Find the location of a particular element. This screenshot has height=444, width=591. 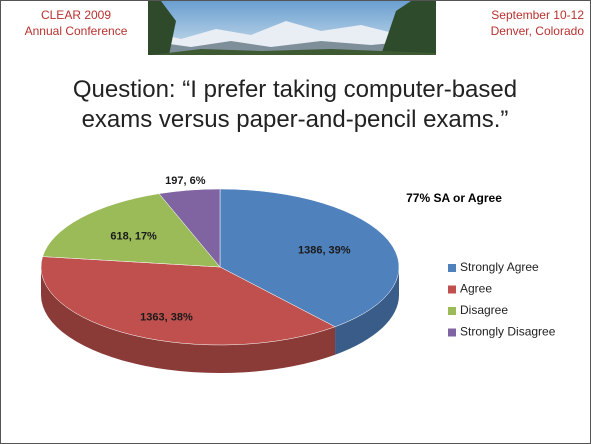

header-text: CLEAR 2009 is located at coordinates (76, 15).